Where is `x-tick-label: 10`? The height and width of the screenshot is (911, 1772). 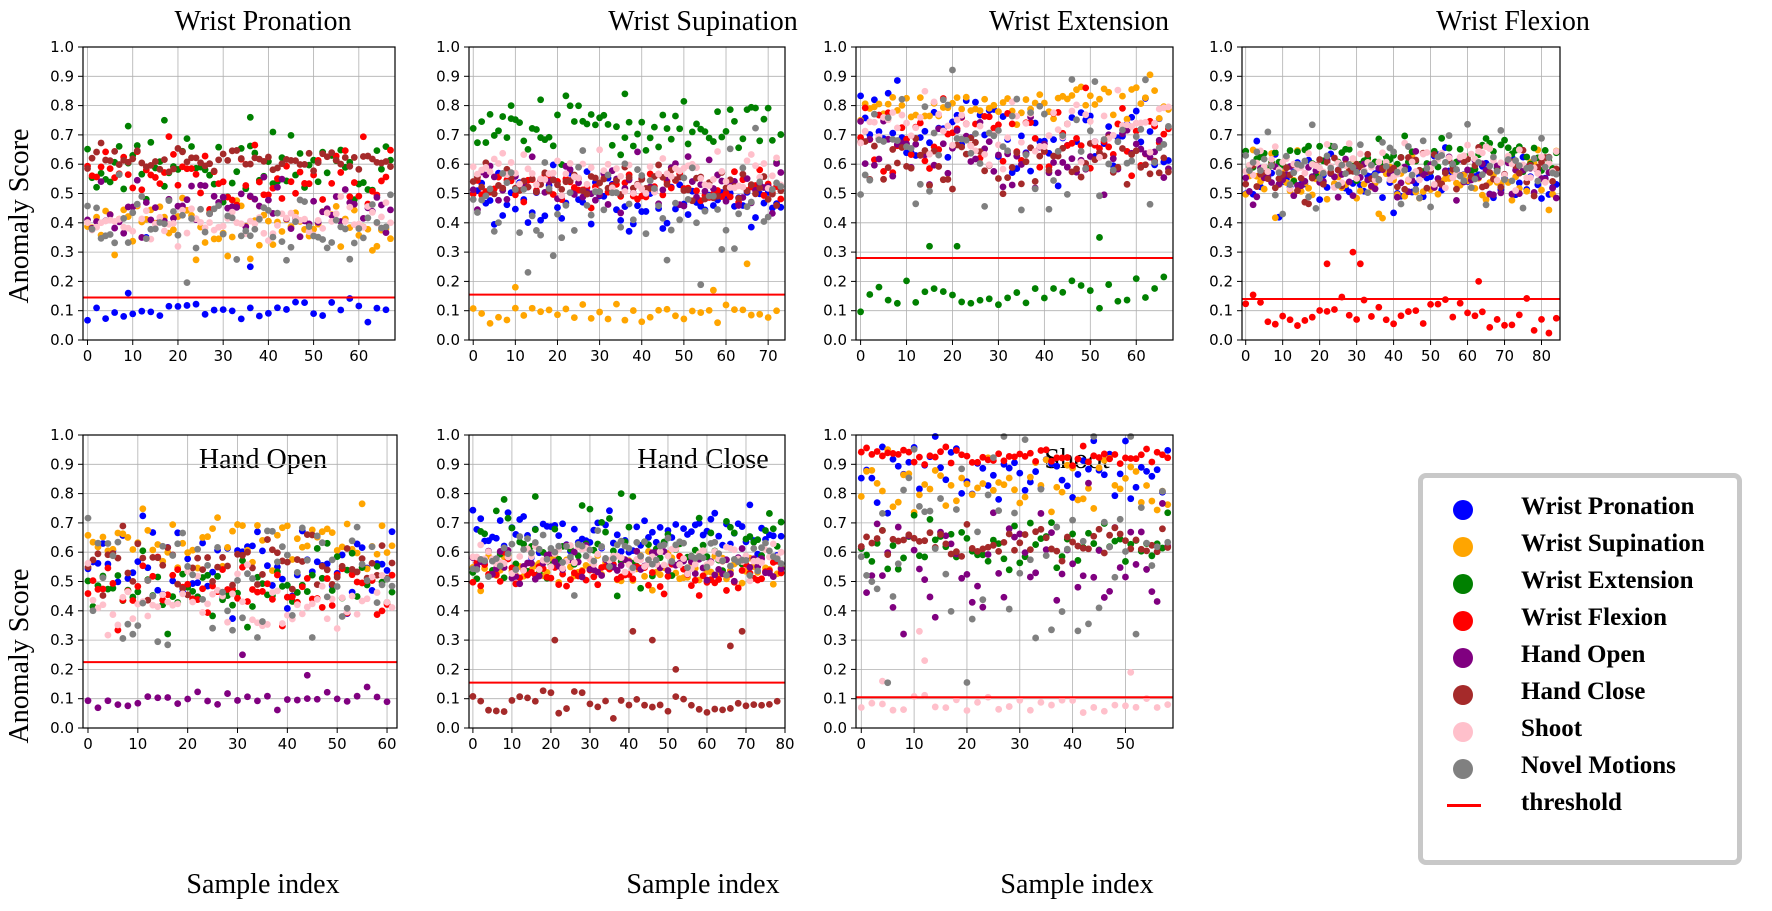
x-tick-label: 10 is located at coordinates (515, 356).